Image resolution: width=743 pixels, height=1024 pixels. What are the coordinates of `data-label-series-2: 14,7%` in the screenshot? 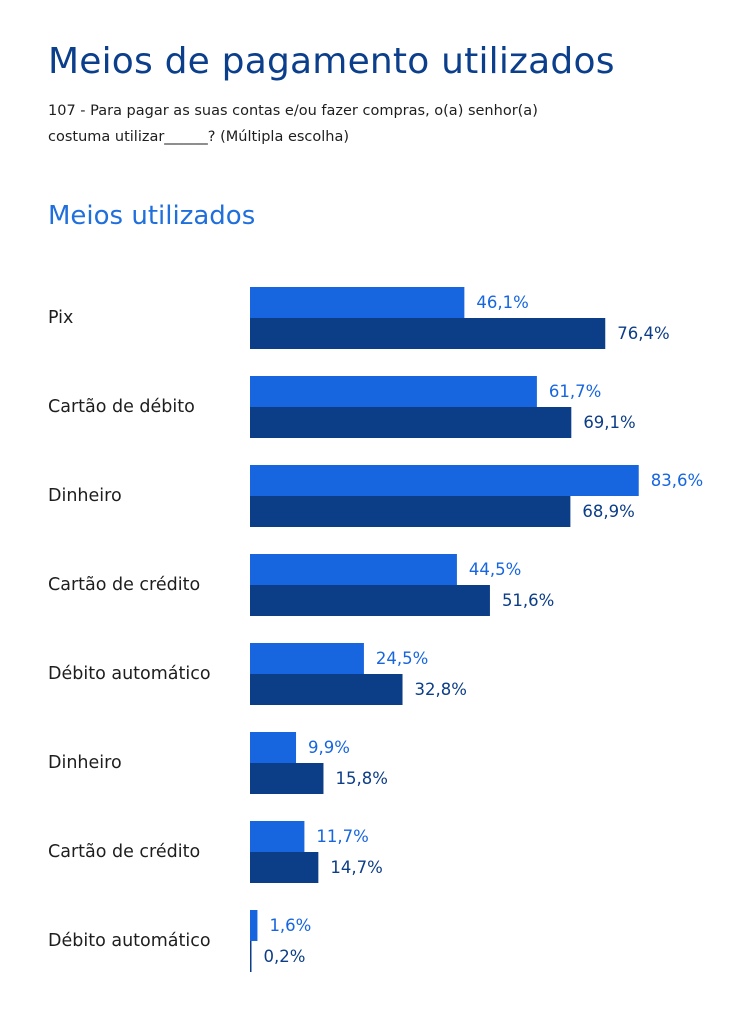 It's located at (356, 867).